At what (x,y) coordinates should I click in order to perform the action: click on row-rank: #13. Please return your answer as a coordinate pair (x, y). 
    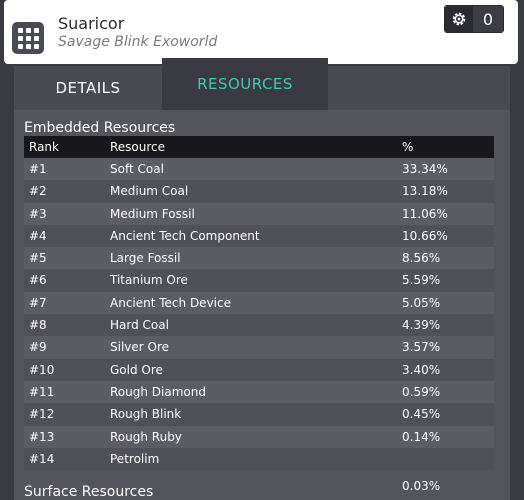
    Looking at the image, I should click on (42, 436).